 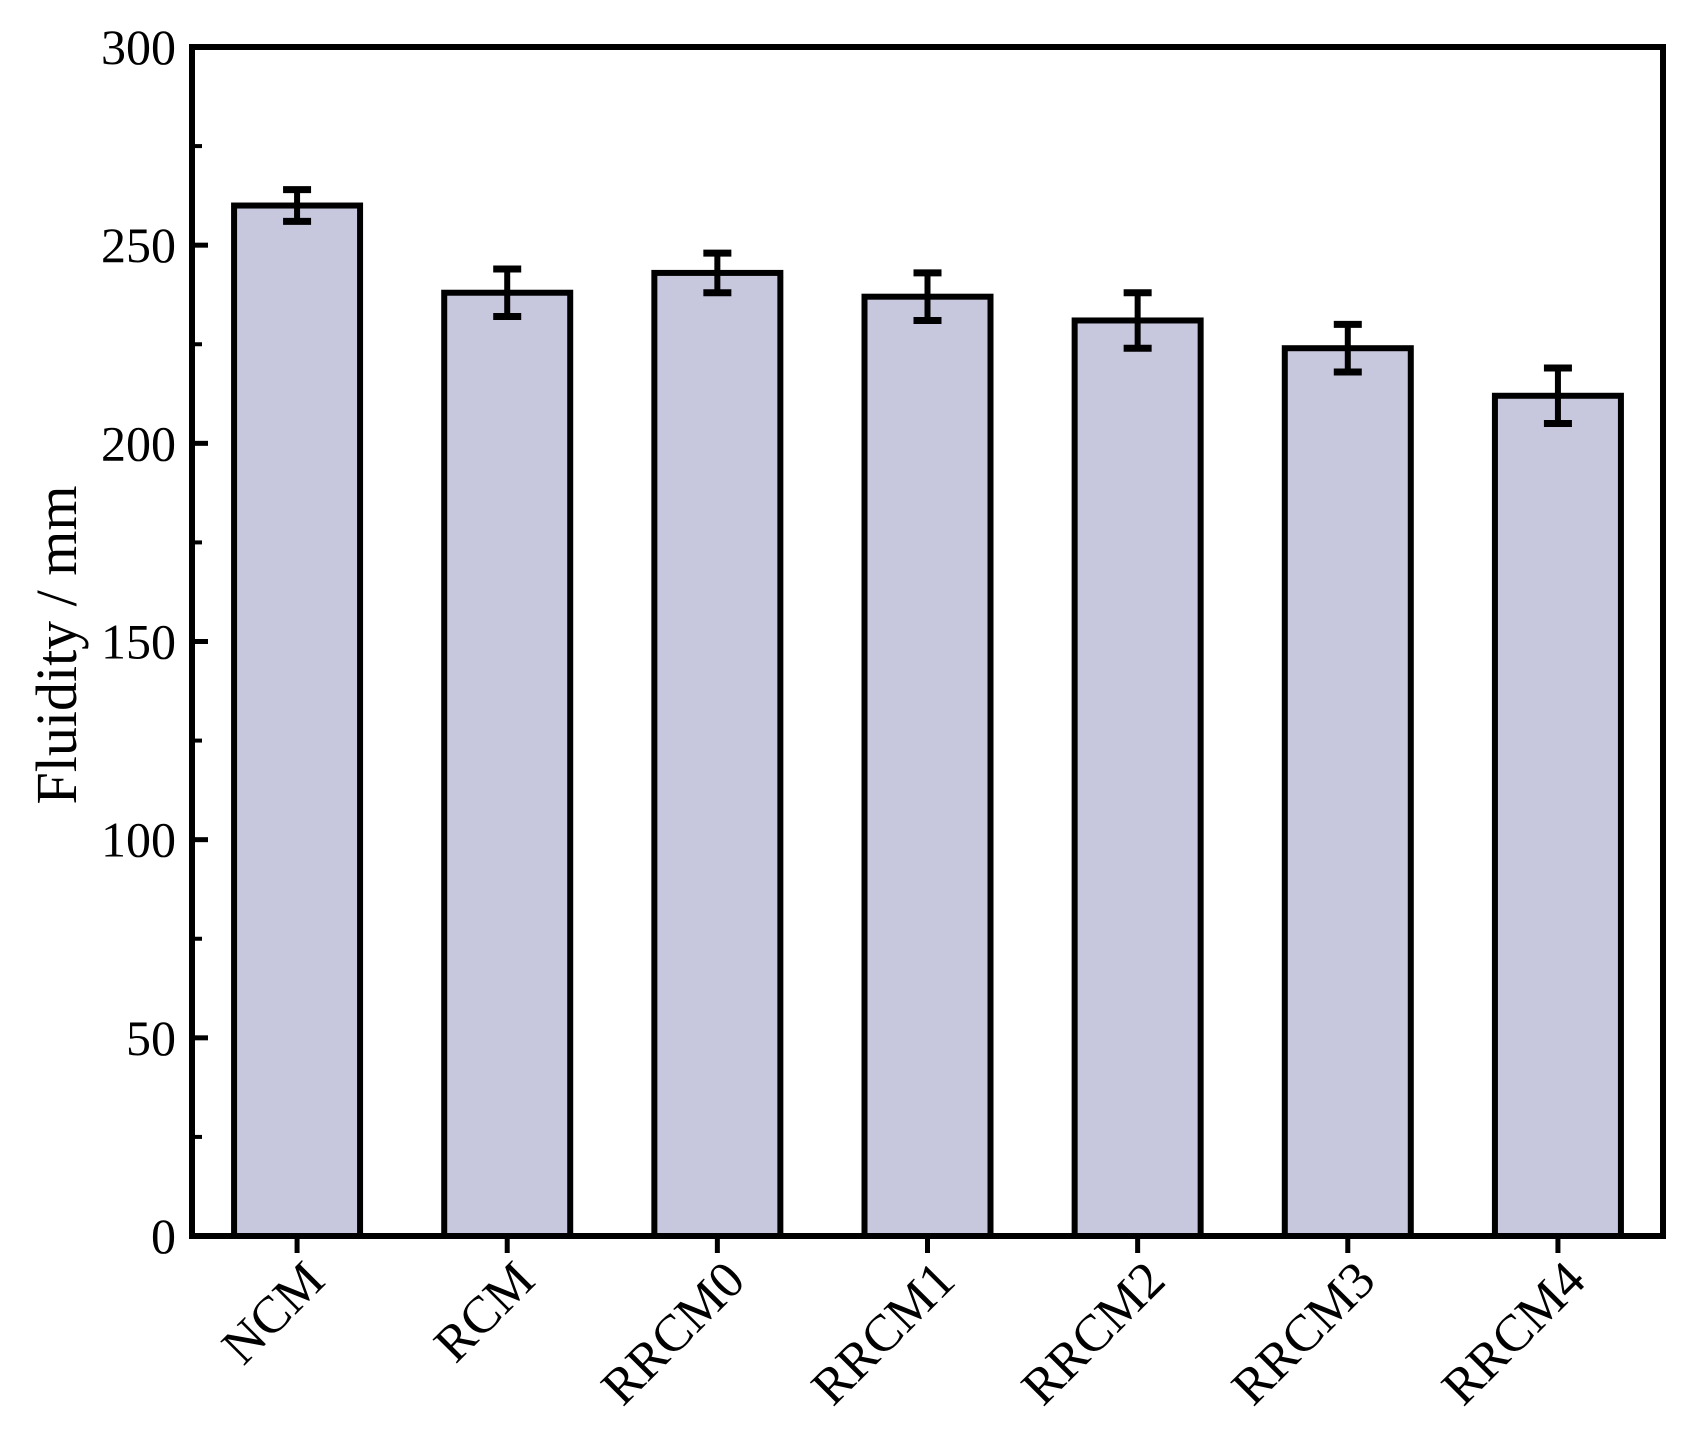 I want to click on y-tick-label: 150, so click(x=138, y=642).